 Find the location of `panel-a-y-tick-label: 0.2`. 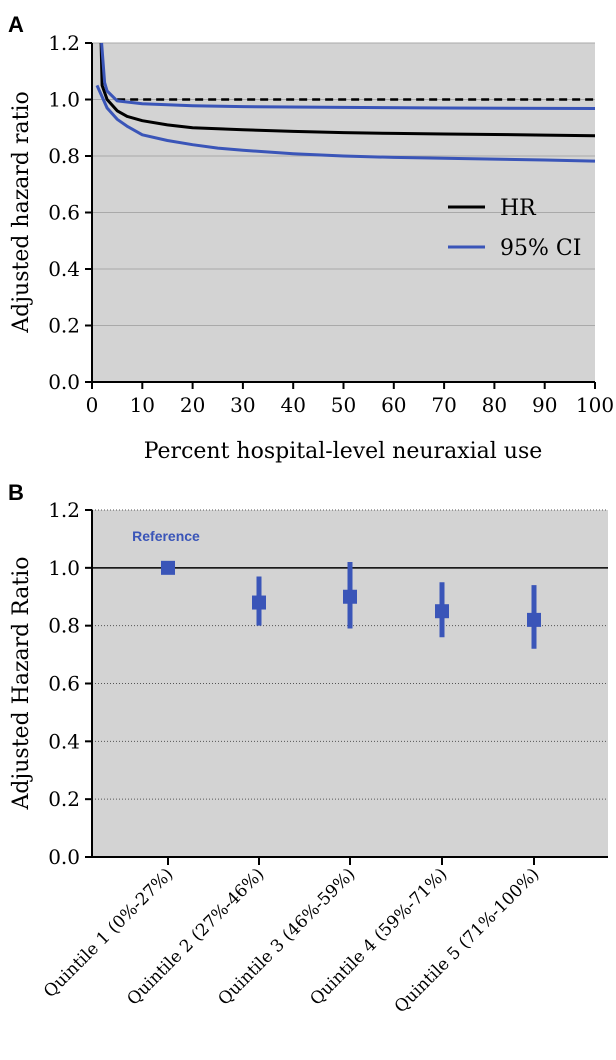

panel-a-y-tick-label: 0.2 is located at coordinates (64, 326).